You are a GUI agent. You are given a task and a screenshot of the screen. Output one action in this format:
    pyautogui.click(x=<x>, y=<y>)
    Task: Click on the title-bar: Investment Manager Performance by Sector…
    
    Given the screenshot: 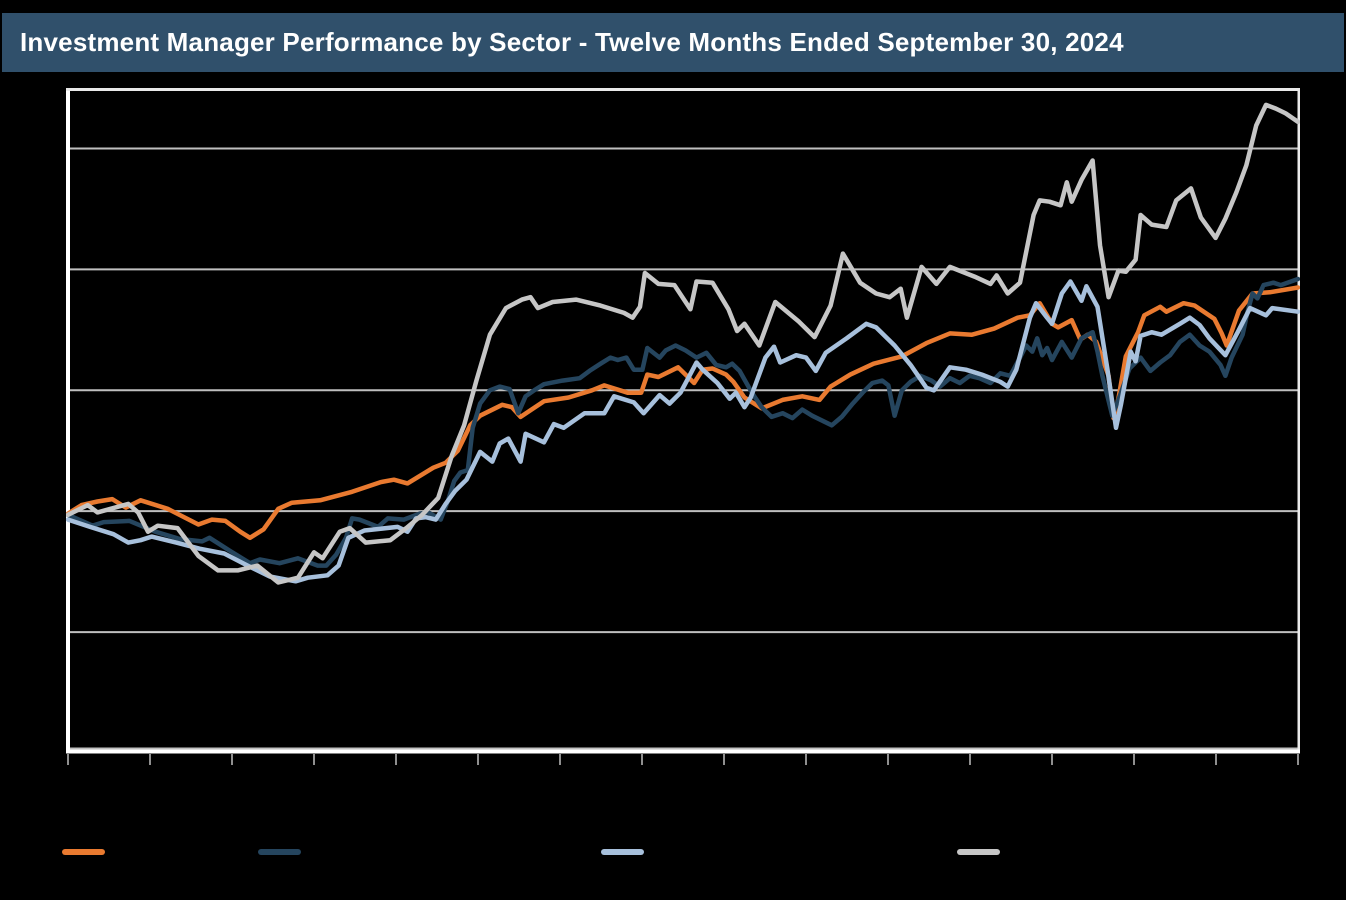 What is the action you would take?
    pyautogui.click(x=673, y=42)
    